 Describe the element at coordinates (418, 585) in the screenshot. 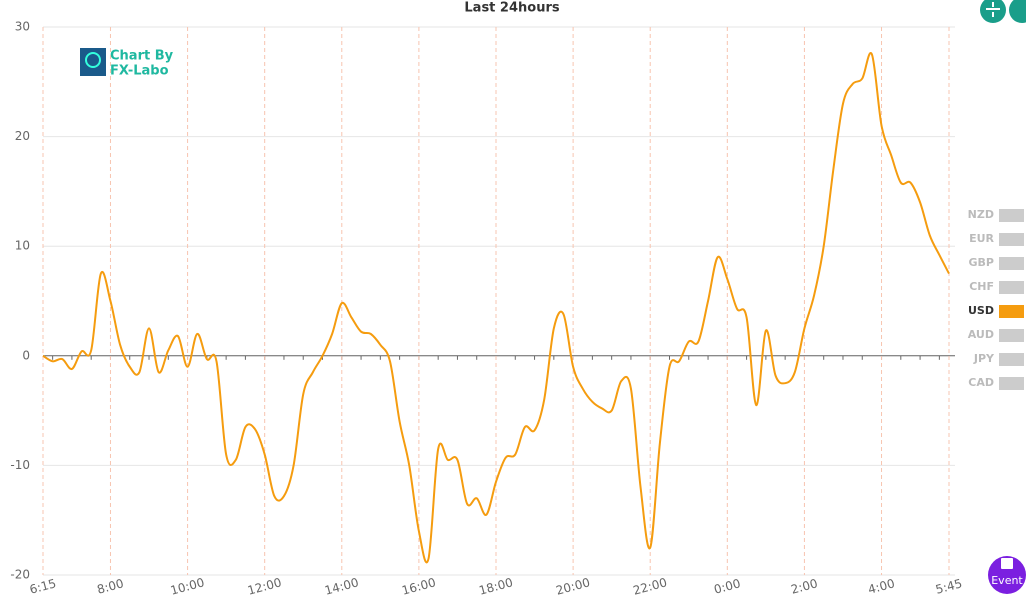

I see `x-tick-label: 16:00` at that location.